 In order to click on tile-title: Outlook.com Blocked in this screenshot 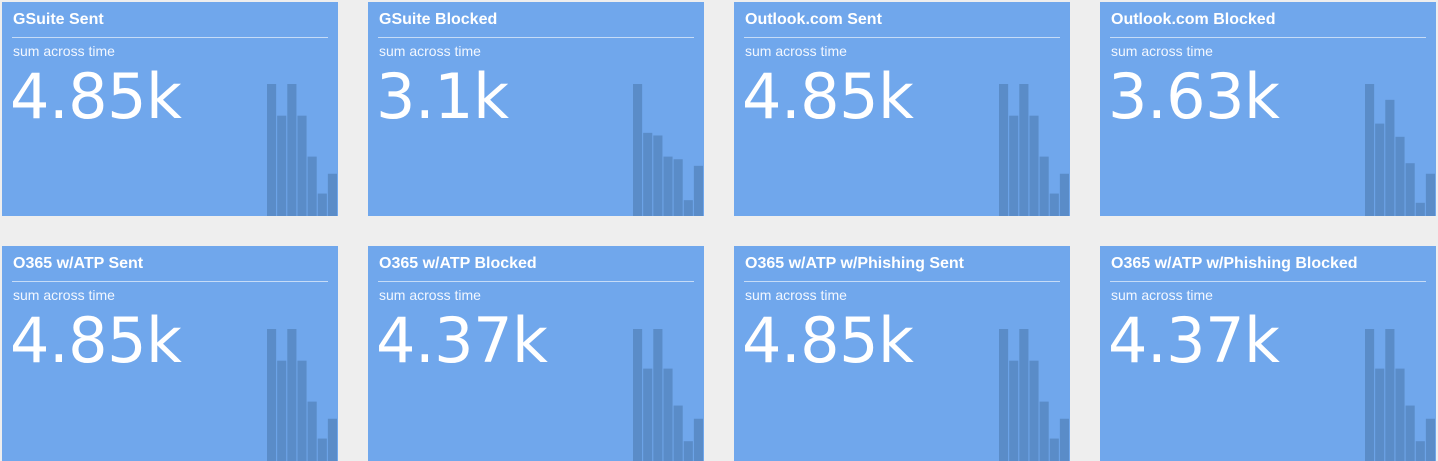, I will do `click(1193, 19)`.